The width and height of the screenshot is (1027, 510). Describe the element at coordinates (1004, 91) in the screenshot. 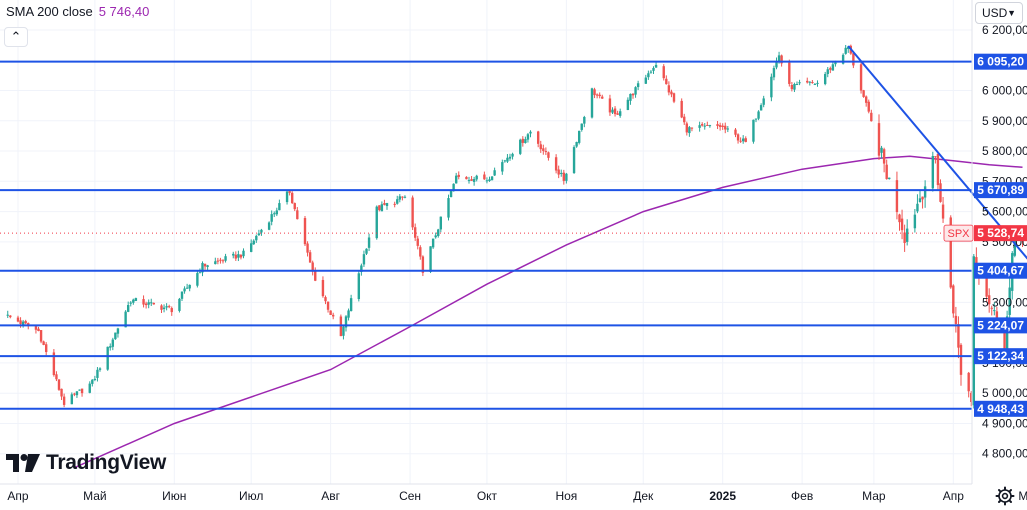

I see `price-tick-label: 6 000,00` at that location.